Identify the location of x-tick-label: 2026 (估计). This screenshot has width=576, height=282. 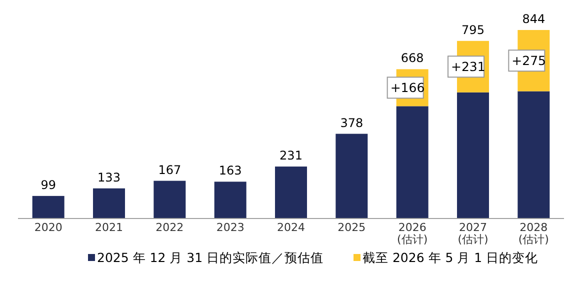
(412, 233).